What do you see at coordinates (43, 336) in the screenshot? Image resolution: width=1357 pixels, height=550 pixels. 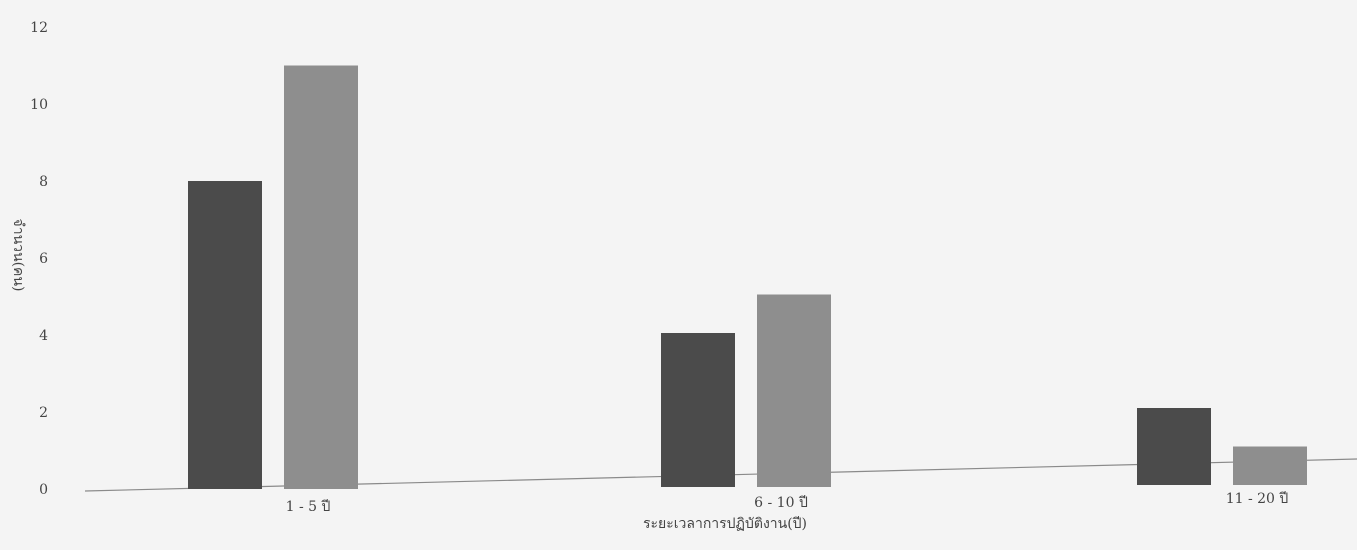 I see `y-tick-label: 4` at bounding box center [43, 336].